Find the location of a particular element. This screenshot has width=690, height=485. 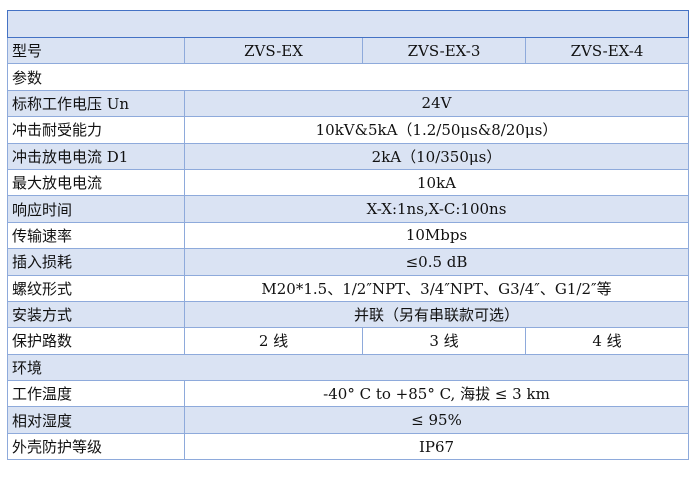

table-row: 相对湿度 ≤ 95% is located at coordinates (348, 420).